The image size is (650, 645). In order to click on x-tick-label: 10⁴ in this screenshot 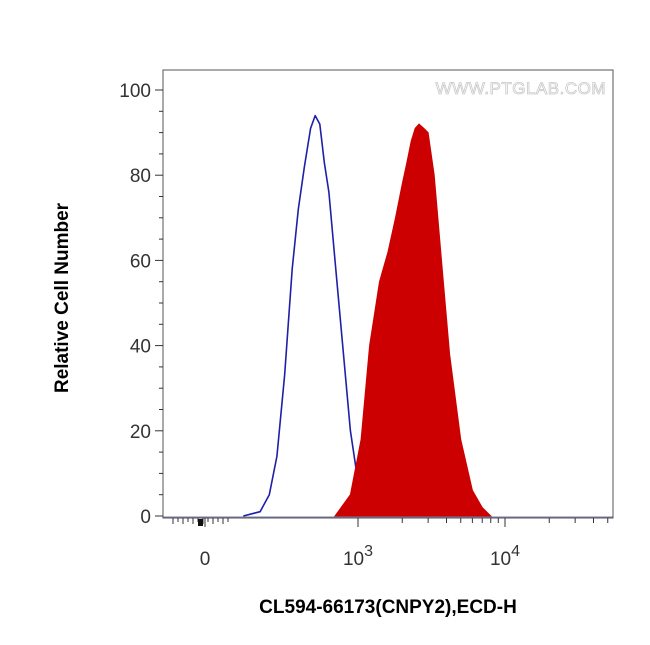, I will do `click(505, 556)`.